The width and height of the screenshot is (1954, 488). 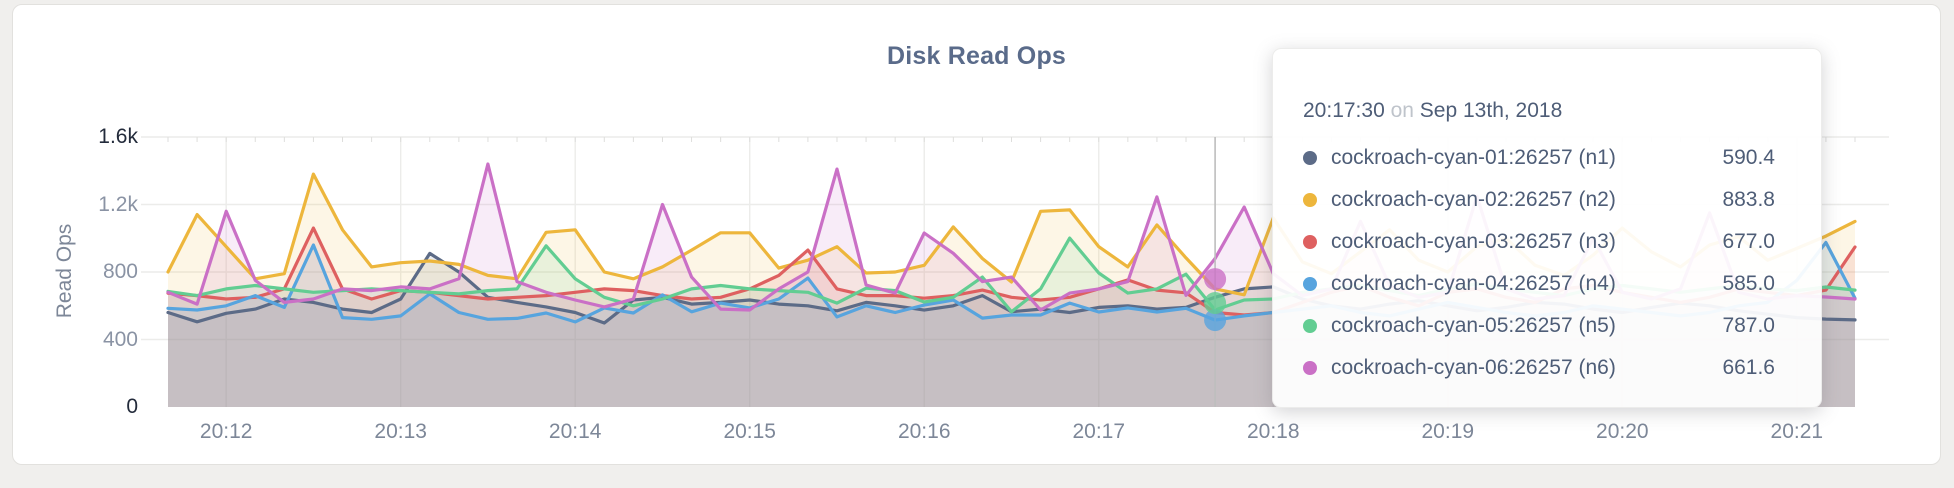 I want to click on tooltip-row: cockroach-cyan-03:26257 (n3) 677.0, so click(x=1539, y=242).